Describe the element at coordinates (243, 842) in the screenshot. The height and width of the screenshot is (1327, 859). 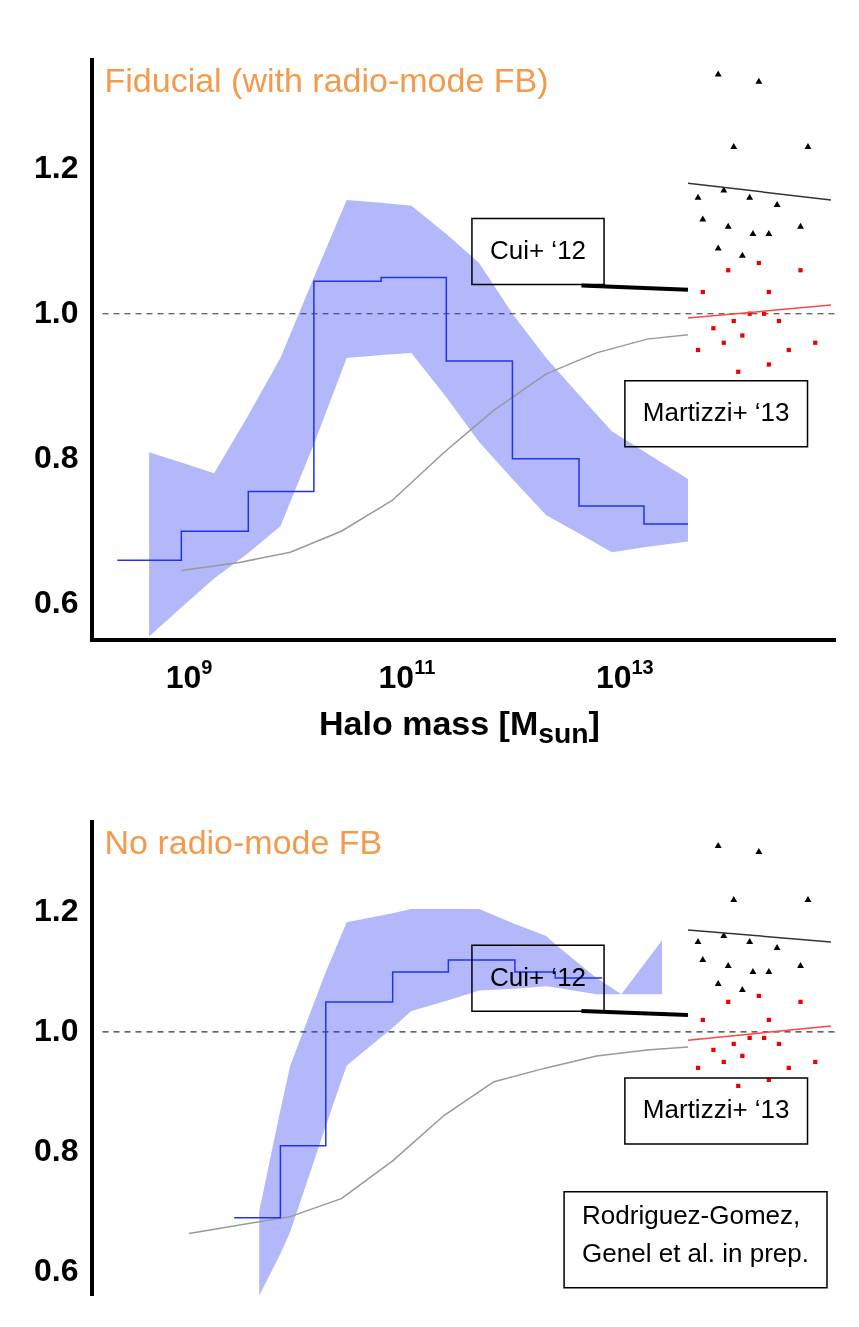
I see `annotation: No radio-mode FB` at that location.